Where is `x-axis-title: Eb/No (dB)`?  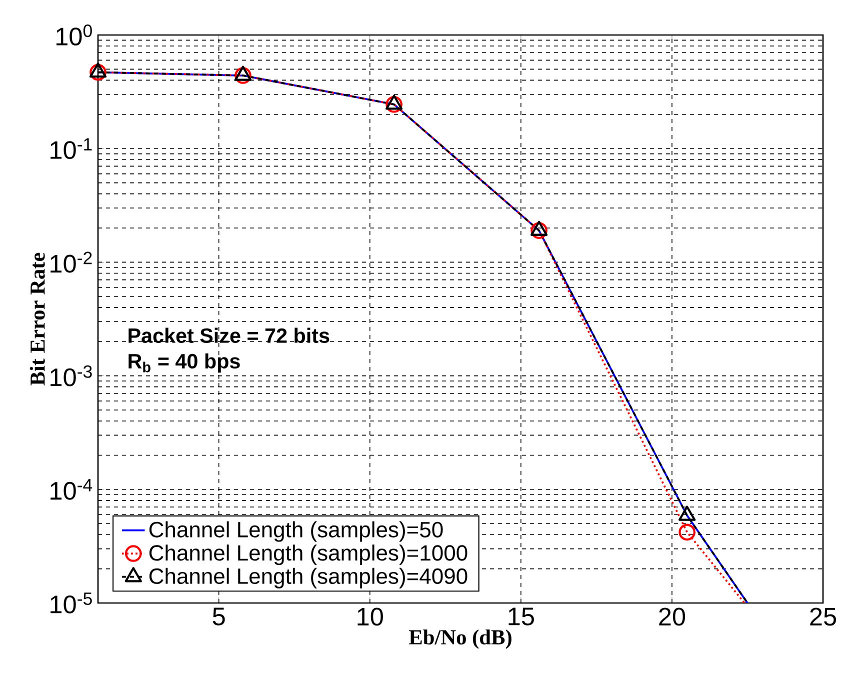
x-axis-title: Eb/No (dB) is located at coordinates (460, 639).